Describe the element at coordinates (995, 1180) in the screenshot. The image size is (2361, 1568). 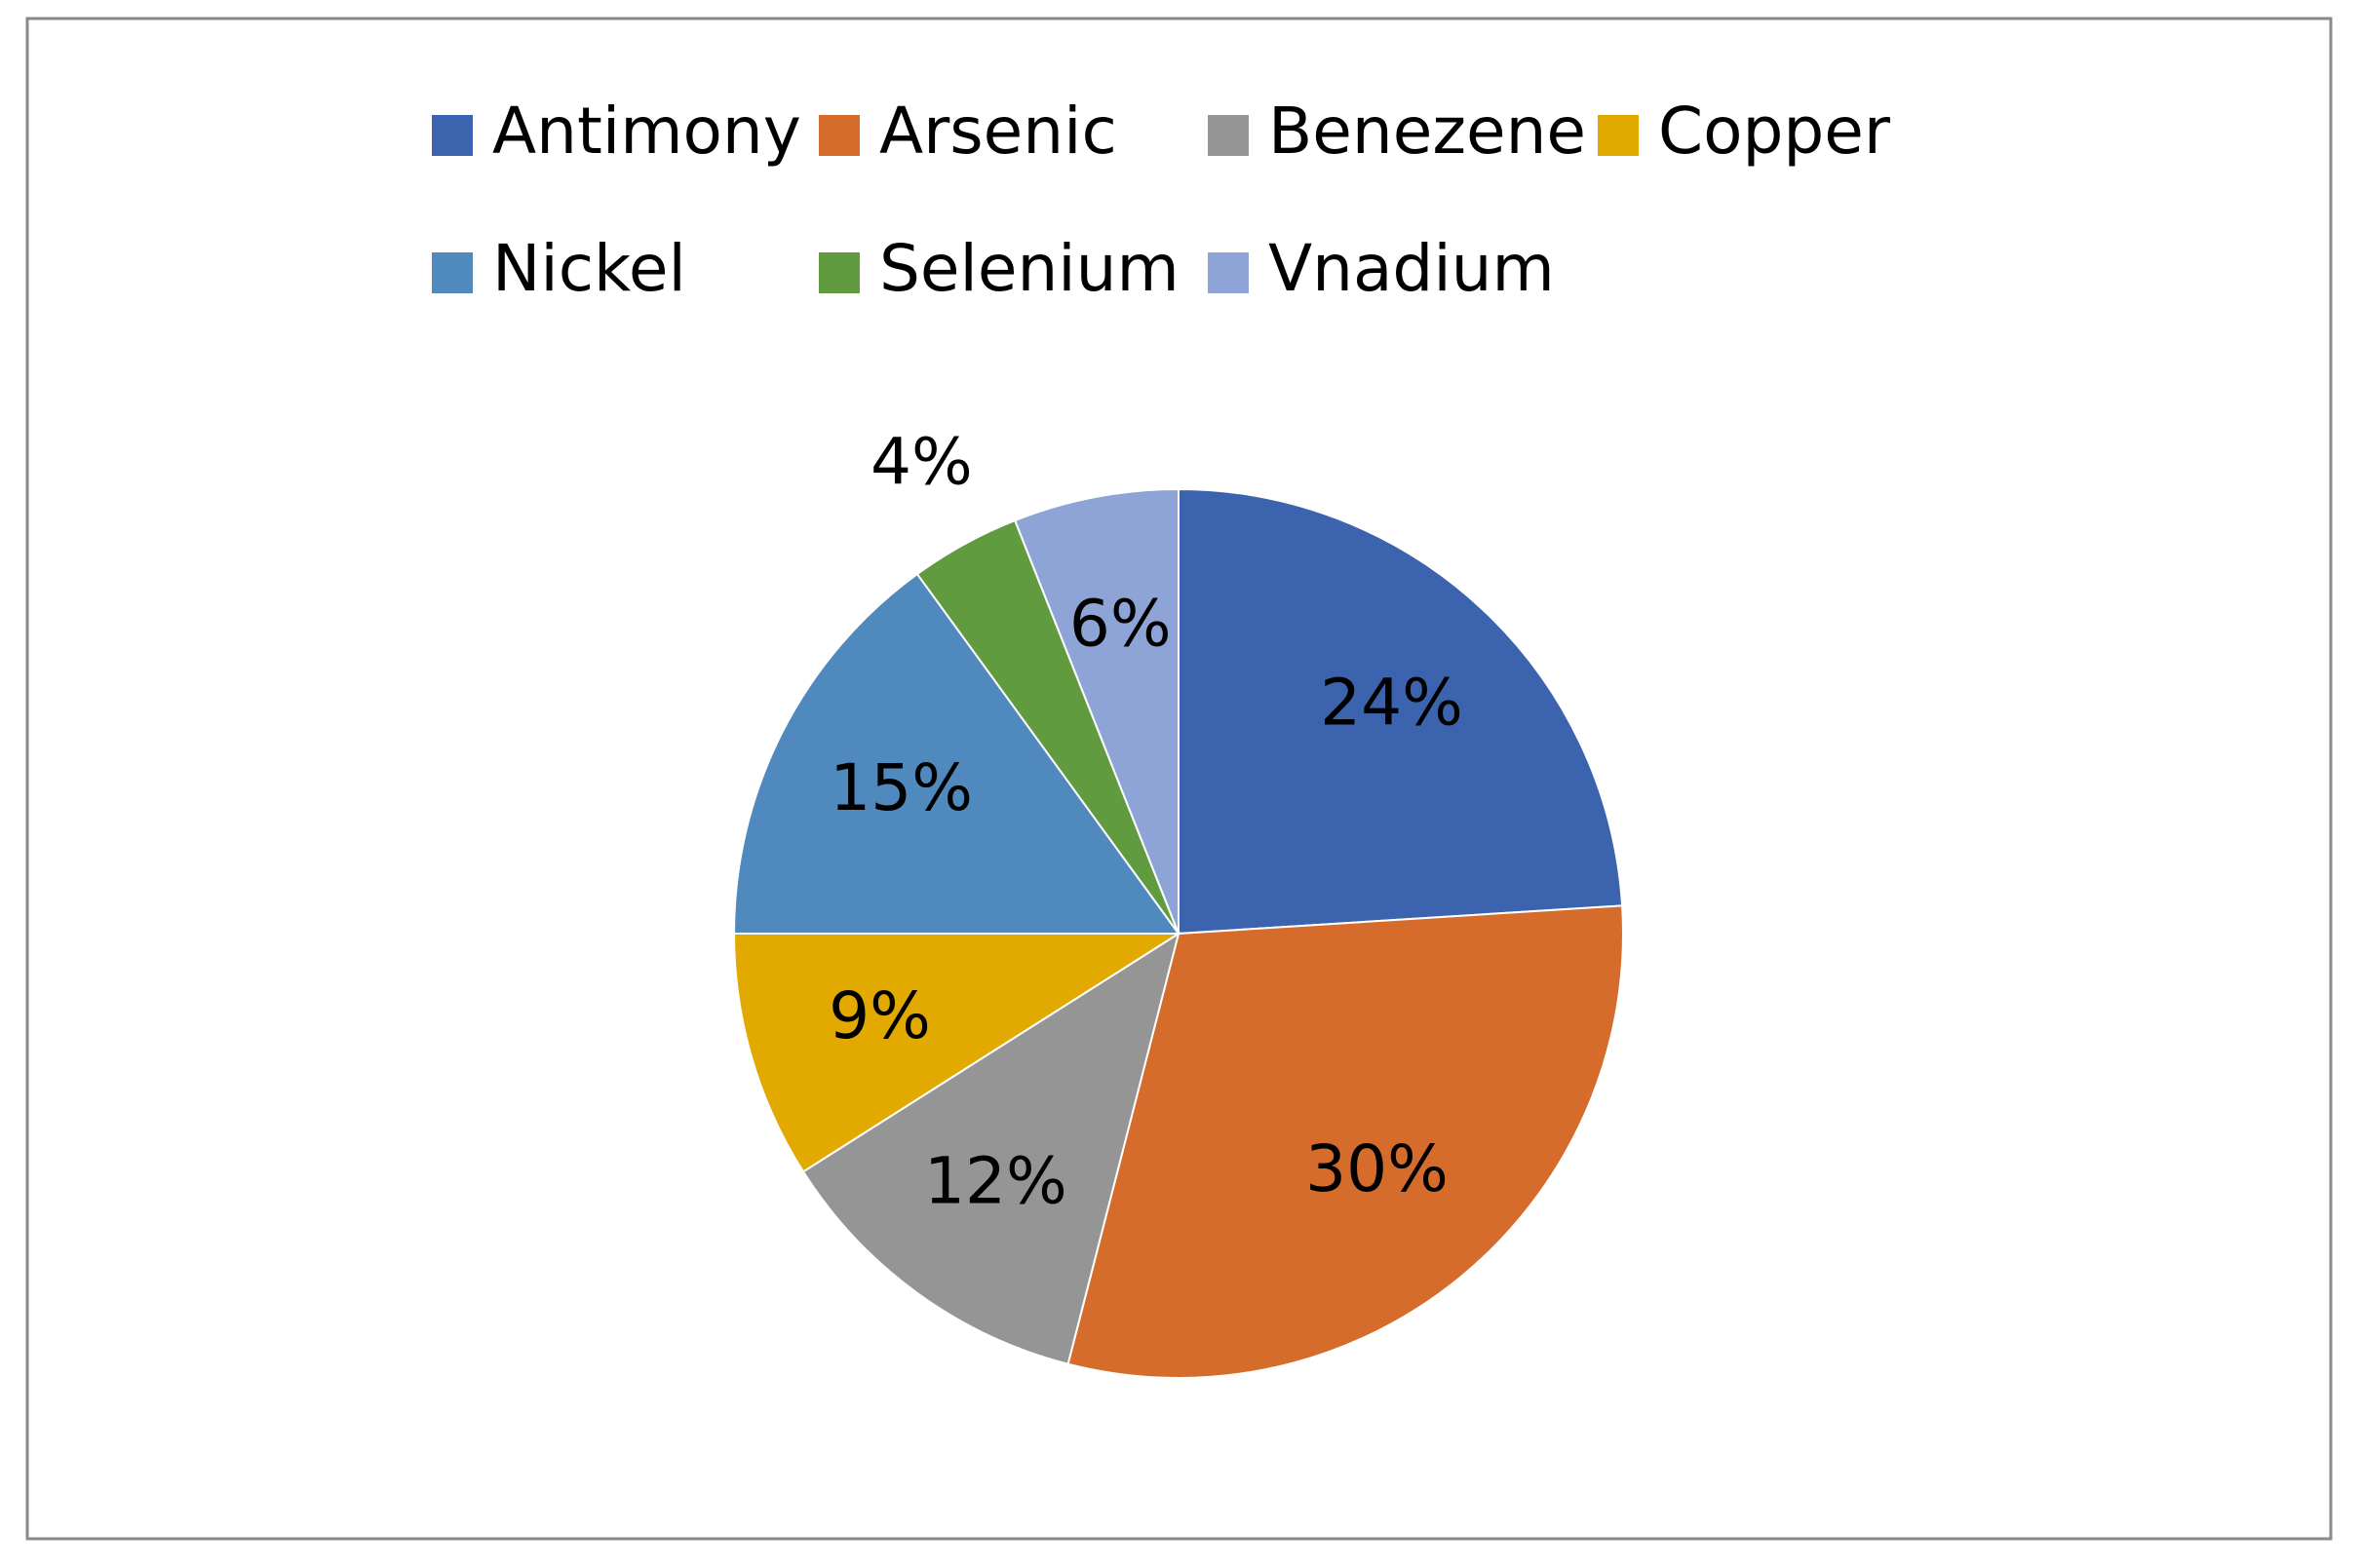
I see `data-label: 12%` at that location.